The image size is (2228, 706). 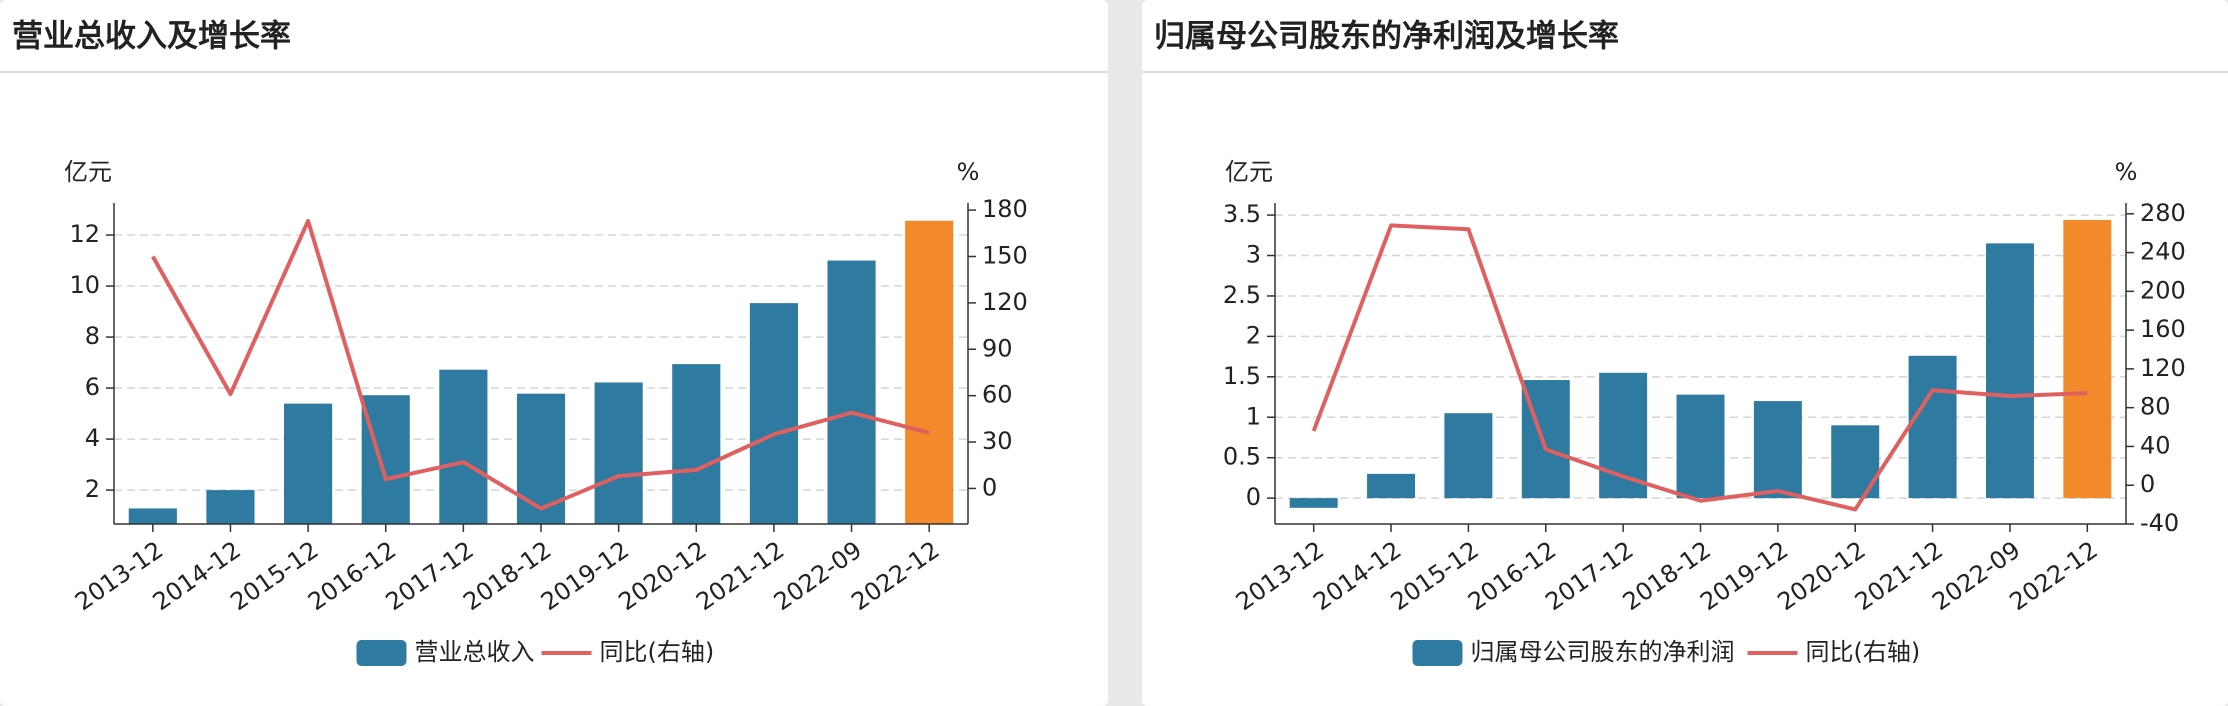 I want to click on y2-tick-label: 240, so click(x=2163, y=252).